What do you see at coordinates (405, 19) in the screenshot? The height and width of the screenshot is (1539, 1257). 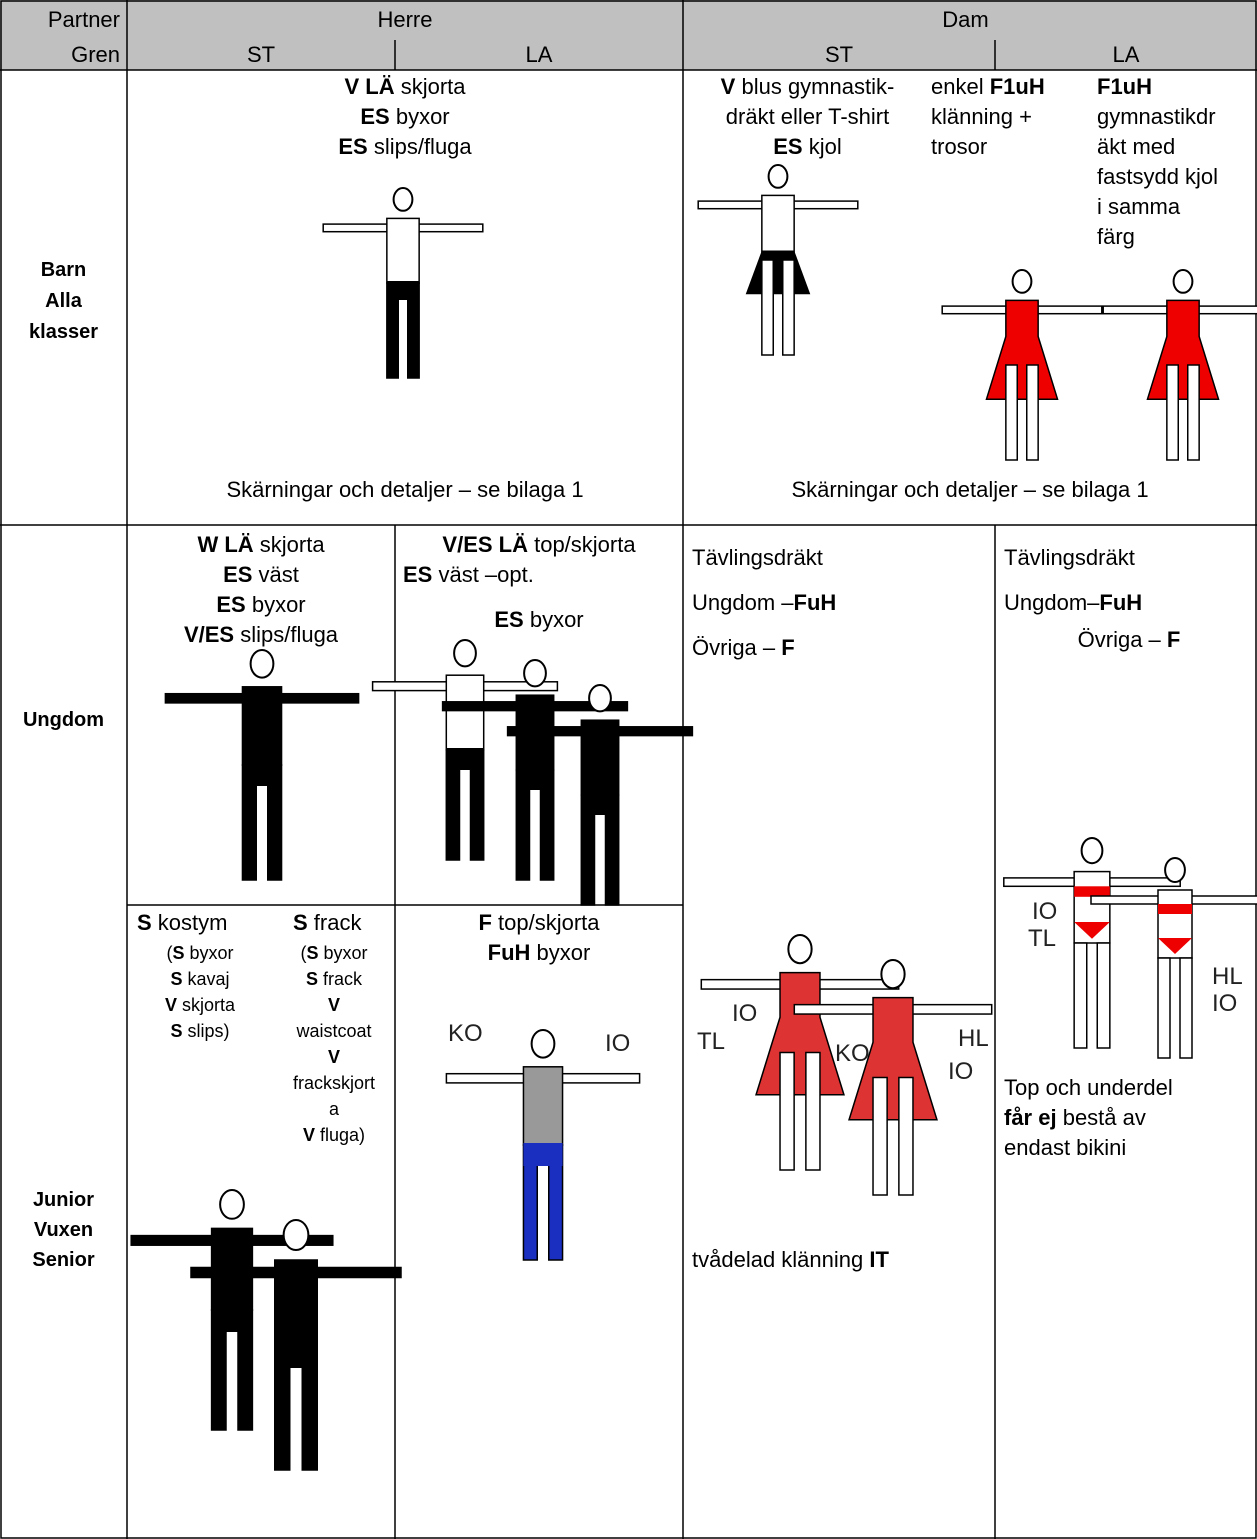 I see `header-herre: Herre` at bounding box center [405, 19].